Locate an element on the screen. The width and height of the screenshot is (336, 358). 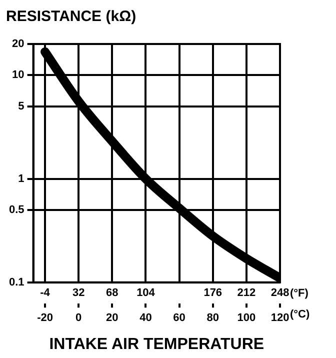
y-tick-label: 1 is located at coordinates (21, 178).